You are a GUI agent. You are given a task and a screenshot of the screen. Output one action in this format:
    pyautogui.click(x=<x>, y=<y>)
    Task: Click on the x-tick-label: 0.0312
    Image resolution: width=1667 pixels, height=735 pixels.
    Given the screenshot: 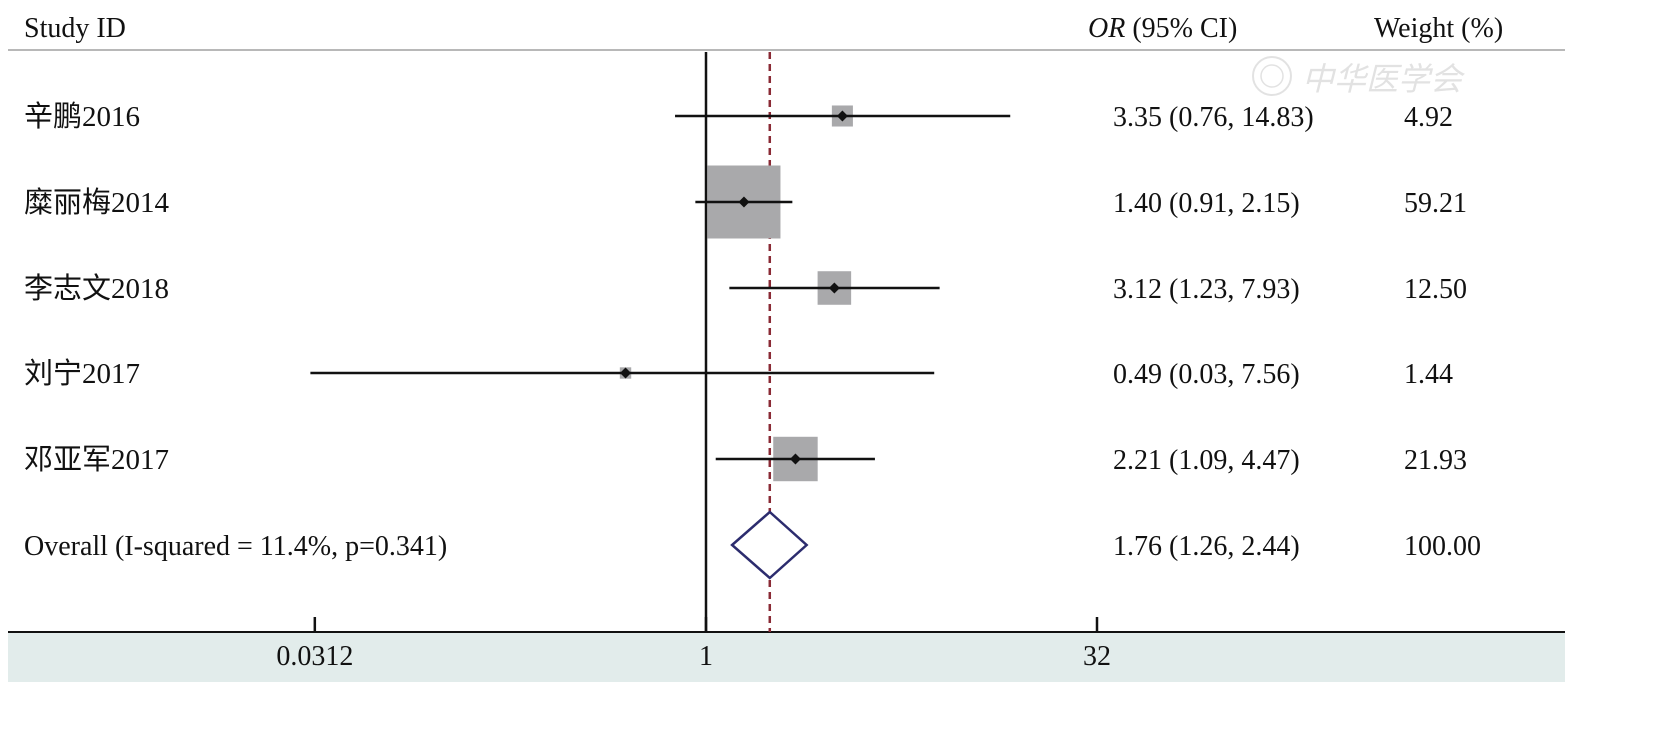 What is the action you would take?
    pyautogui.click(x=314, y=656)
    